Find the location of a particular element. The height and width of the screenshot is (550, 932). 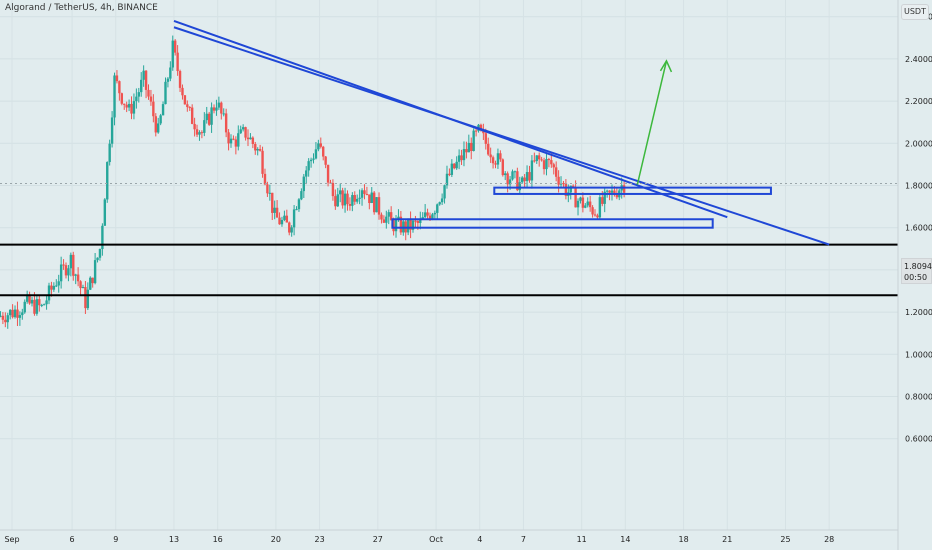

price-zone-box is located at coordinates (632, 190).